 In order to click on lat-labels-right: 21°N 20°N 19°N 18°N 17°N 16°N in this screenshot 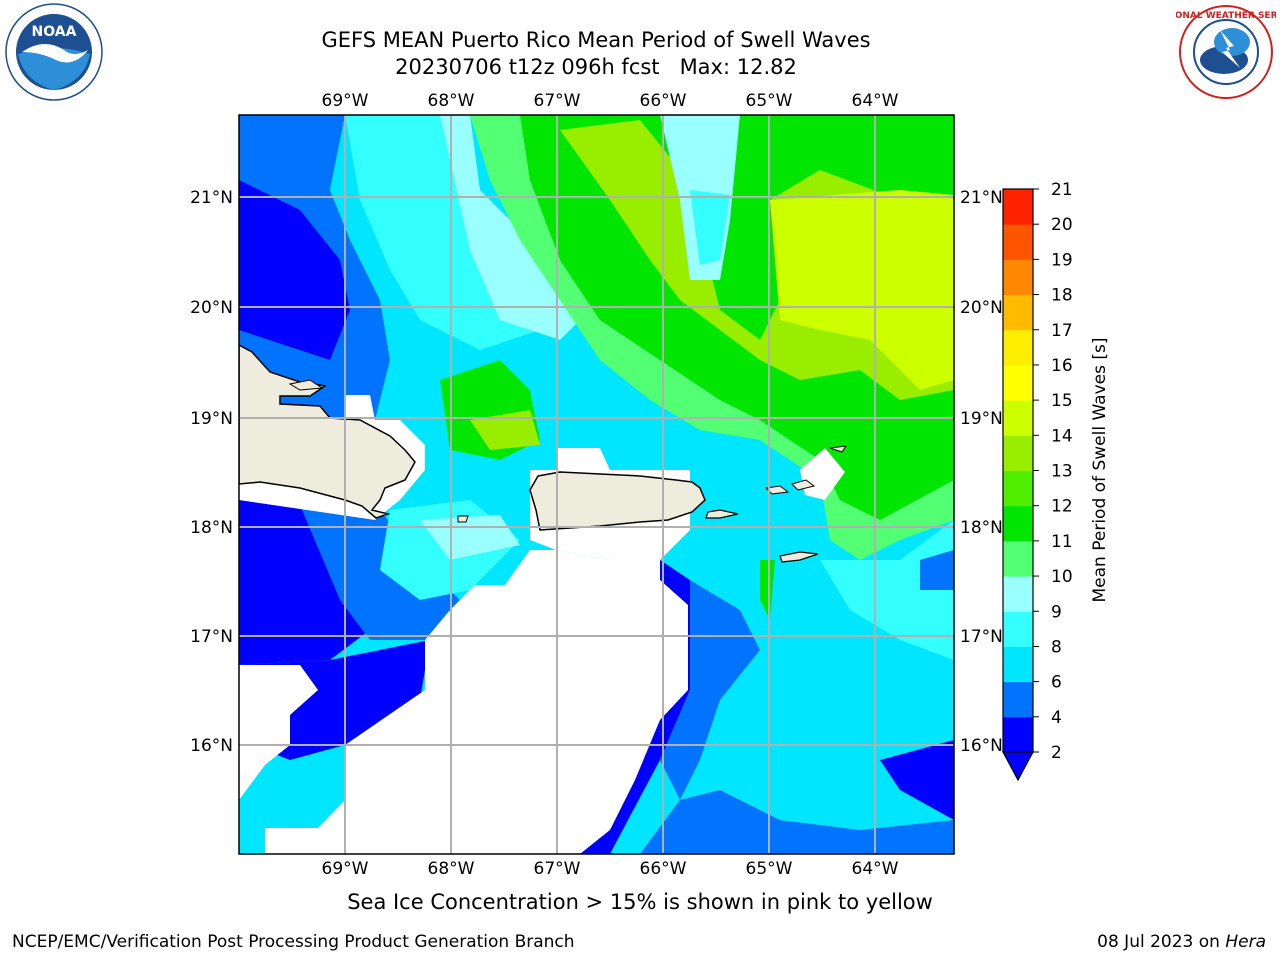, I will do `click(981, 472)`.